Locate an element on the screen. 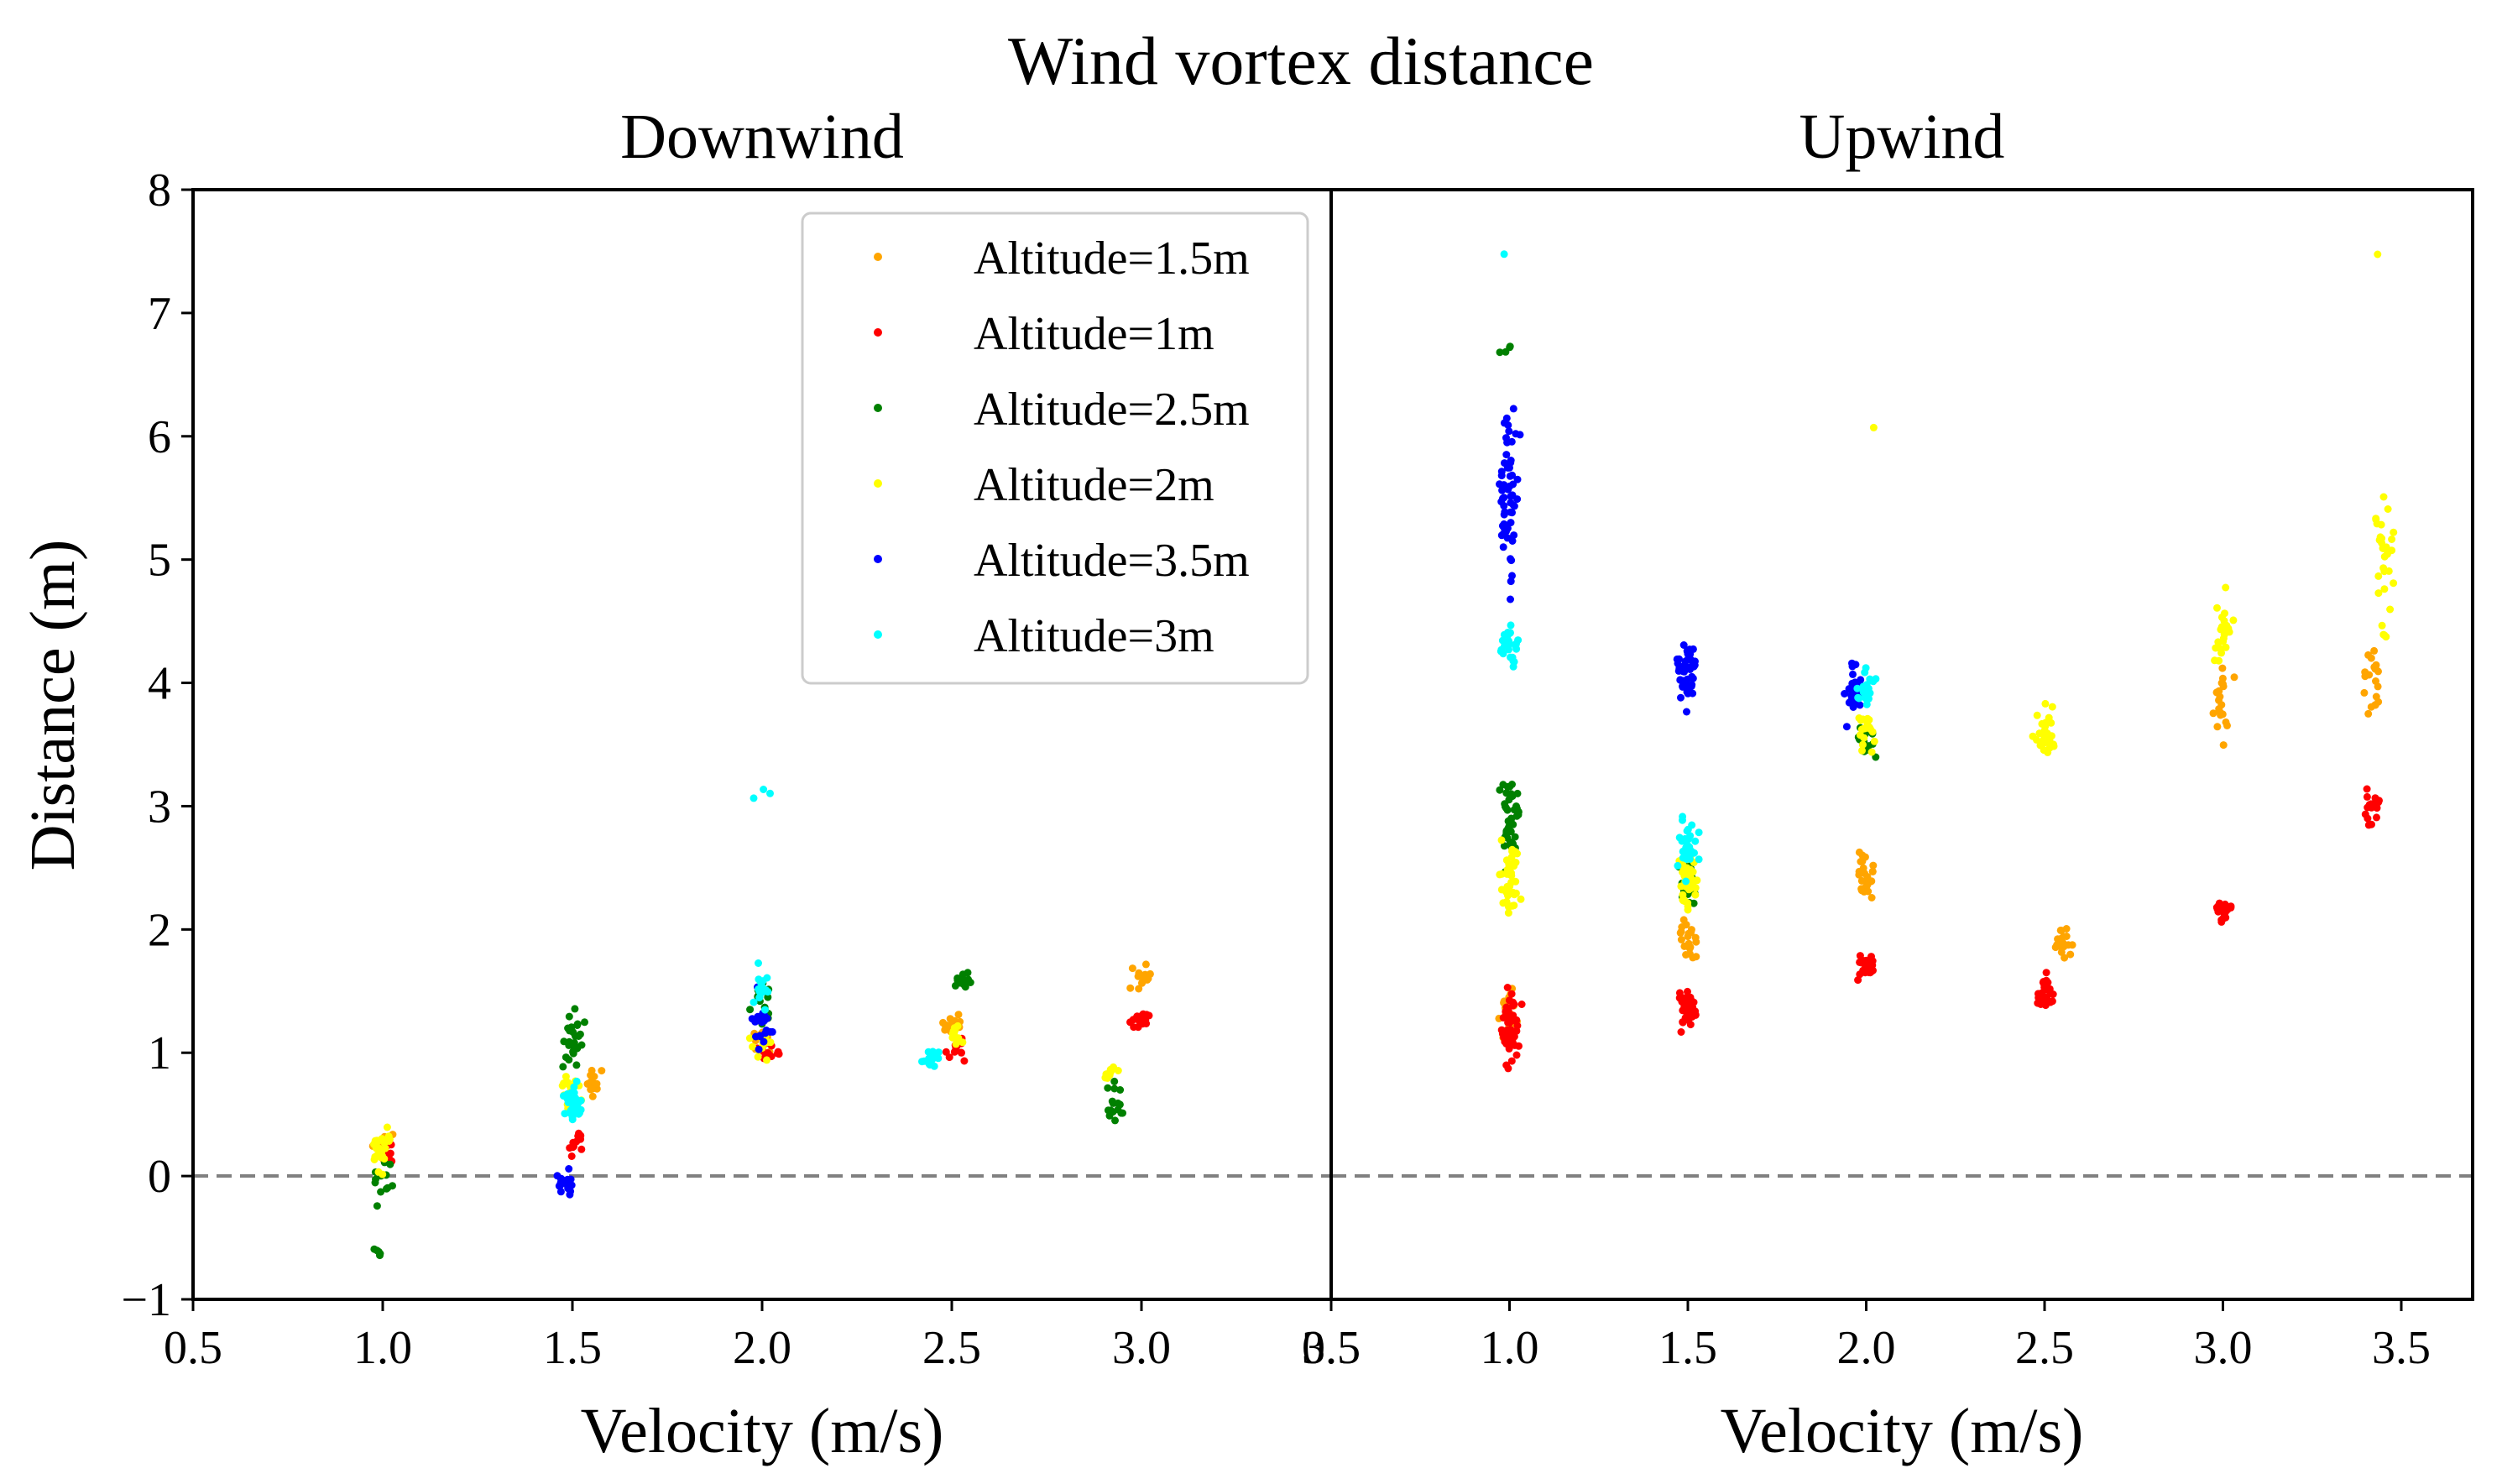 The width and height of the screenshot is (2502, 1484). upwind-x-ticks: 0.5 1.0 1.5 2.0 2.5 3.0 3.5 is located at coordinates (1867, 1336).